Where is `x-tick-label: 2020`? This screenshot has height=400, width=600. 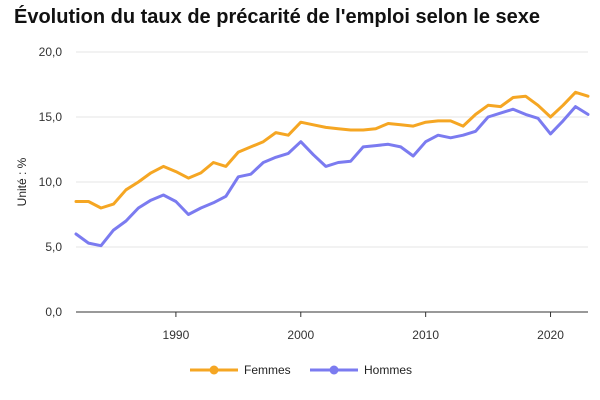
x-tick-label: 2020 is located at coordinates (550, 335).